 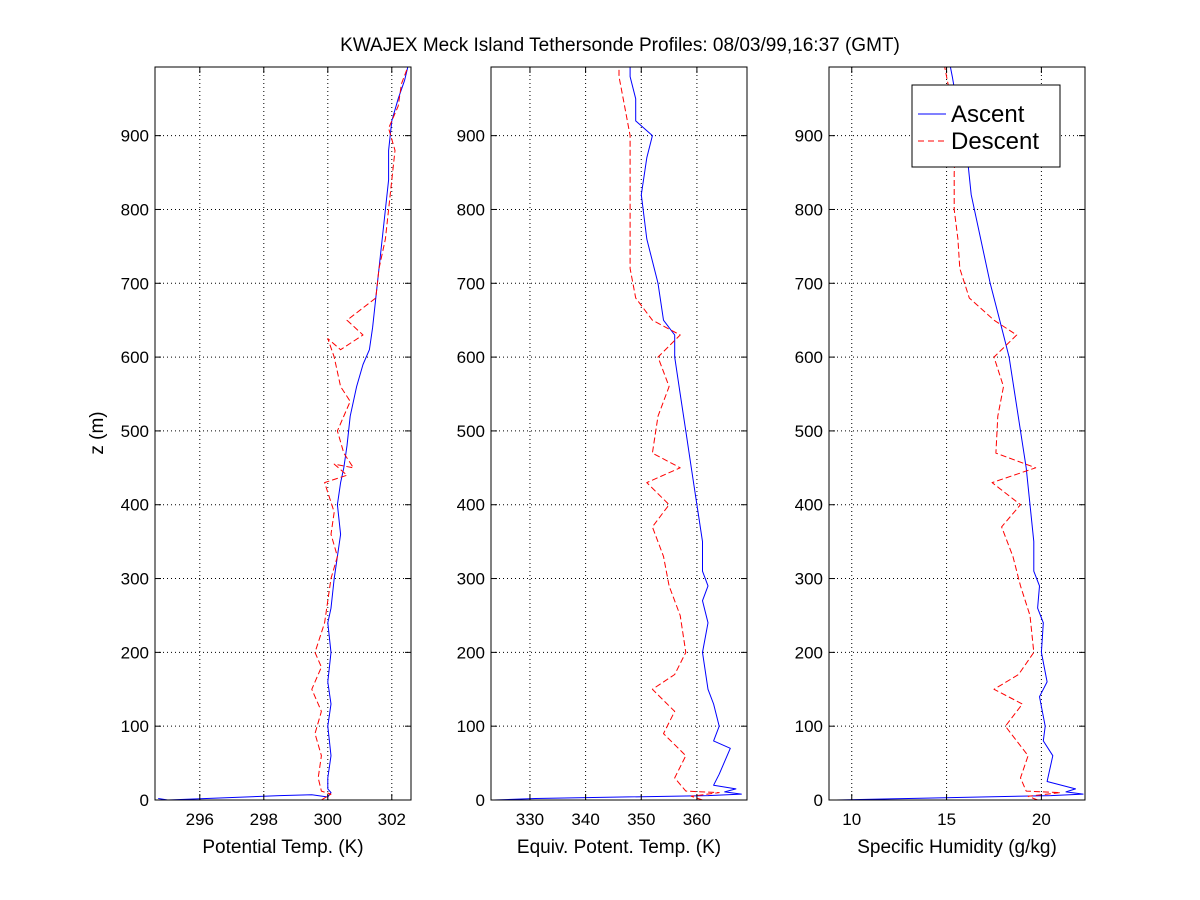 I want to click on x-axis-label: Potential Temp. (K), so click(x=282, y=847).